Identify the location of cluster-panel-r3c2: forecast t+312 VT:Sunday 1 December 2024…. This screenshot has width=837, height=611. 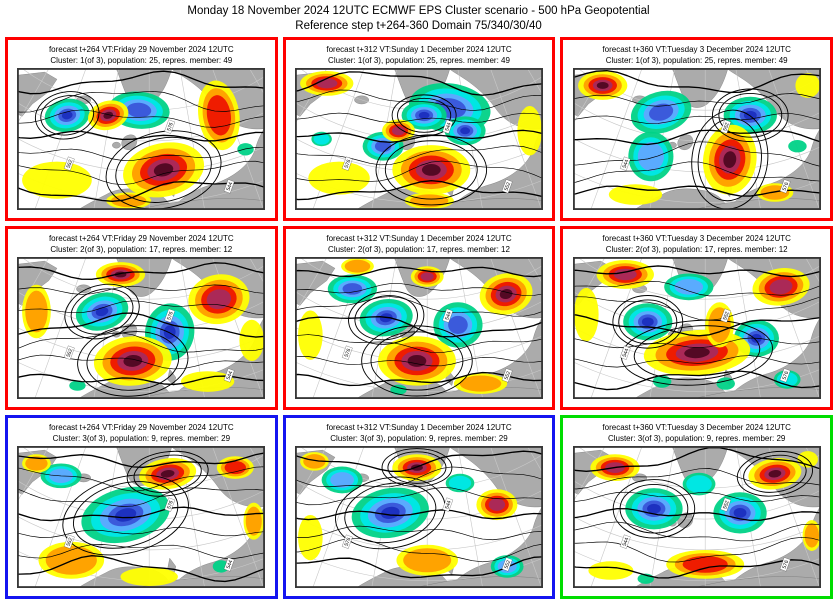
(419, 507).